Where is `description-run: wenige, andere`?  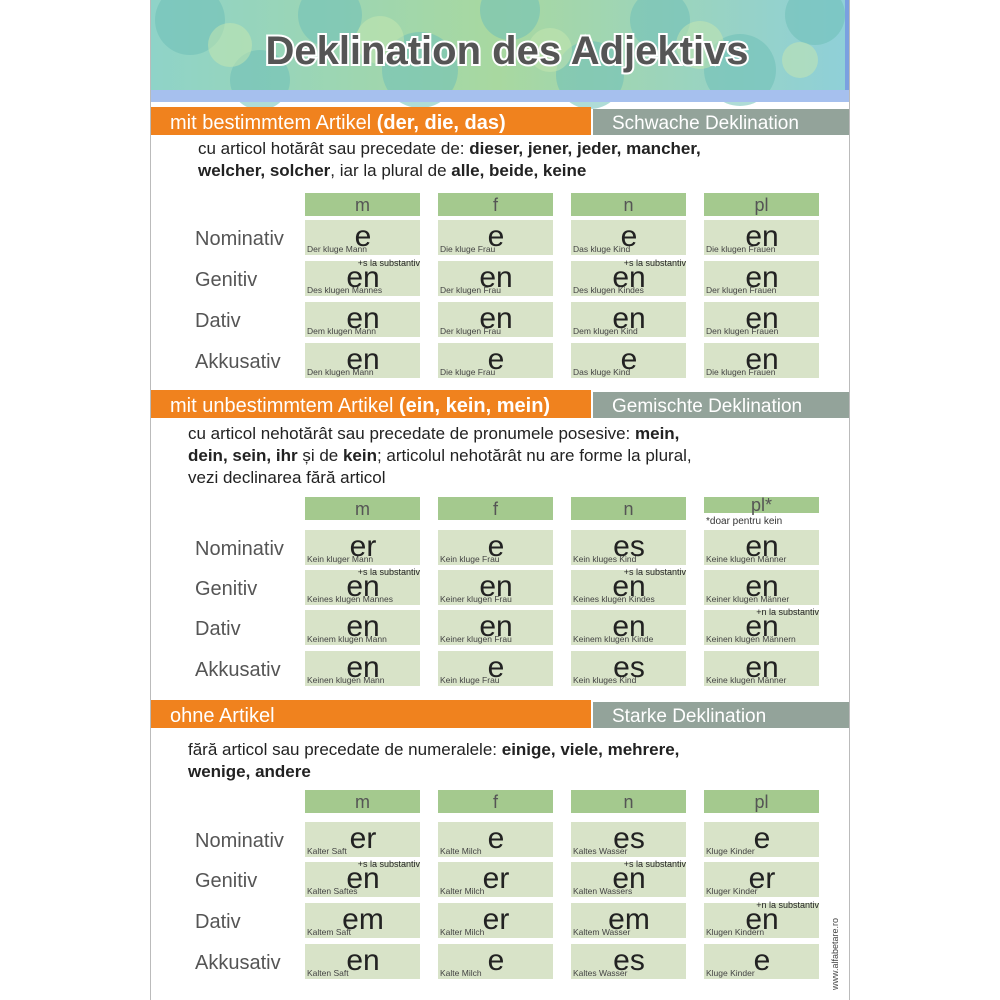
description-run: wenige, andere is located at coordinates (249, 771).